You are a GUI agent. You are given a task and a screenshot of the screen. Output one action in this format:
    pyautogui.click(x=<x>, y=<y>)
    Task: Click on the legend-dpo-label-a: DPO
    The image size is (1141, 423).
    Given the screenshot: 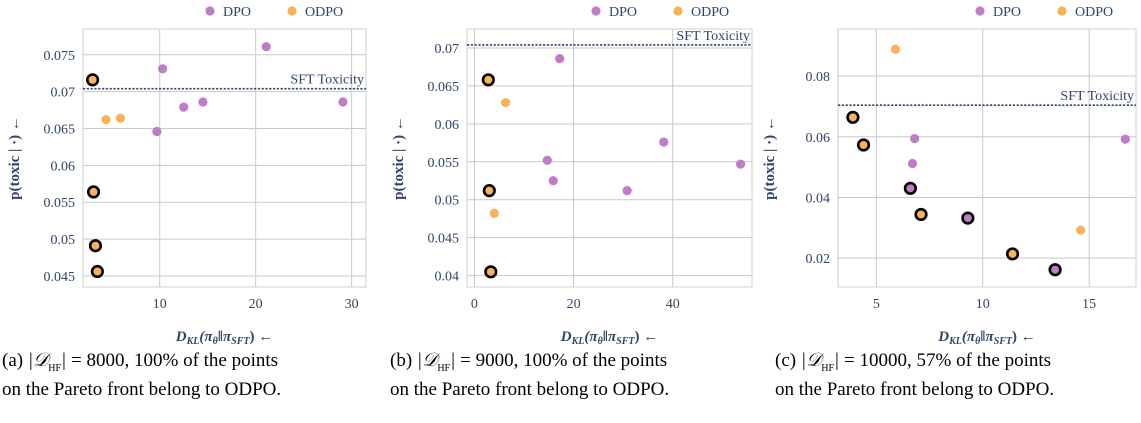 What is the action you would take?
    pyautogui.click(x=237, y=12)
    